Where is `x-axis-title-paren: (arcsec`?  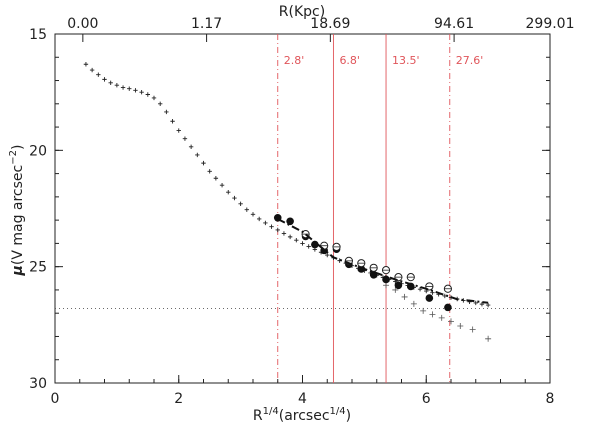
x-axis-title-paren: (arcsec is located at coordinates (304, 416).